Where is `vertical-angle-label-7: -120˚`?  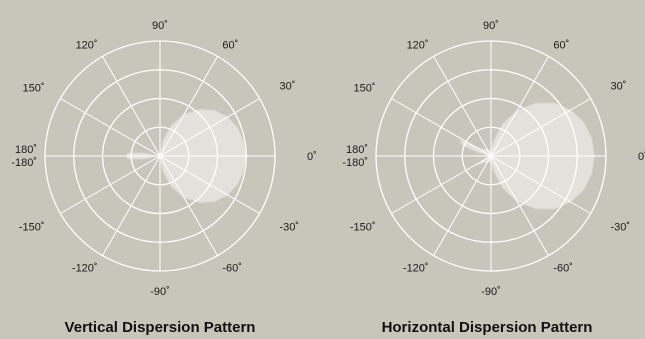
vertical-angle-label-7: -120˚ is located at coordinates (85, 269).